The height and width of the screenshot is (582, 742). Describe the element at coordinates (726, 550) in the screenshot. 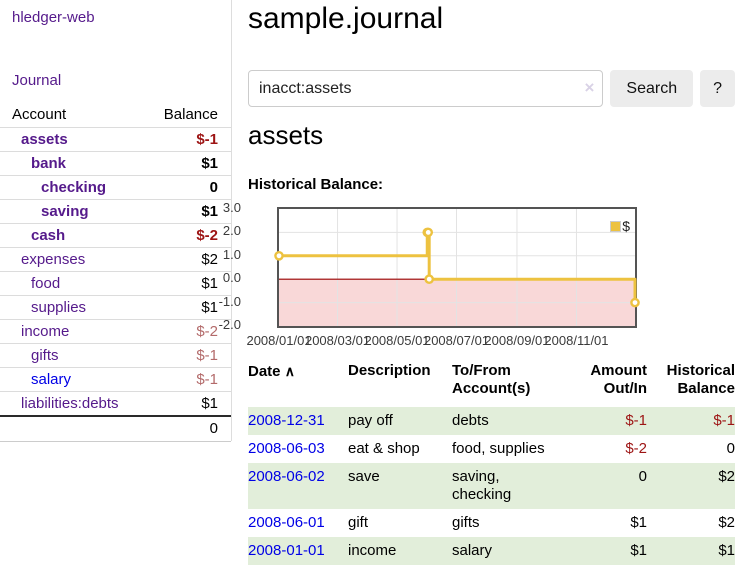

I see `transaction-balance: $1` at that location.